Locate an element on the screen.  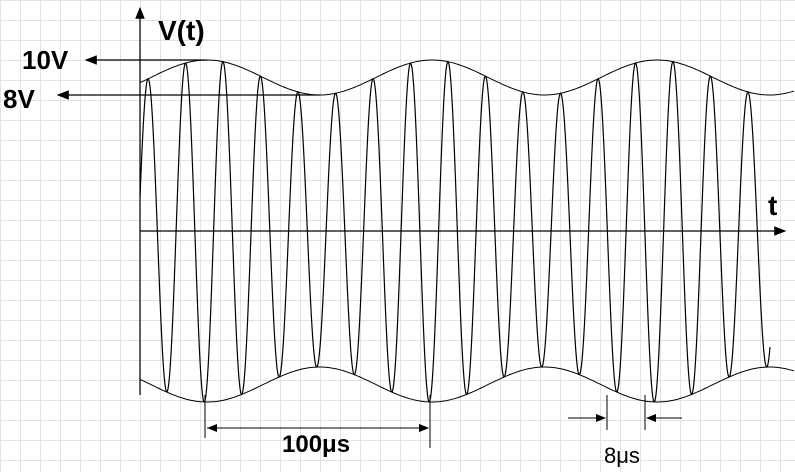
label-8v: 8V is located at coordinates (19, 99).